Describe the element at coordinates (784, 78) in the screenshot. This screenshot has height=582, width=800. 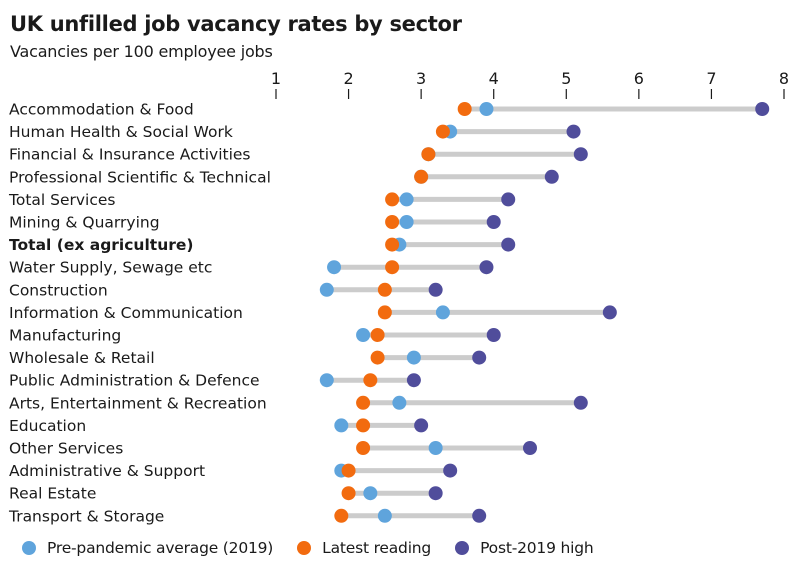
I see `x-tick-label: 8` at that location.